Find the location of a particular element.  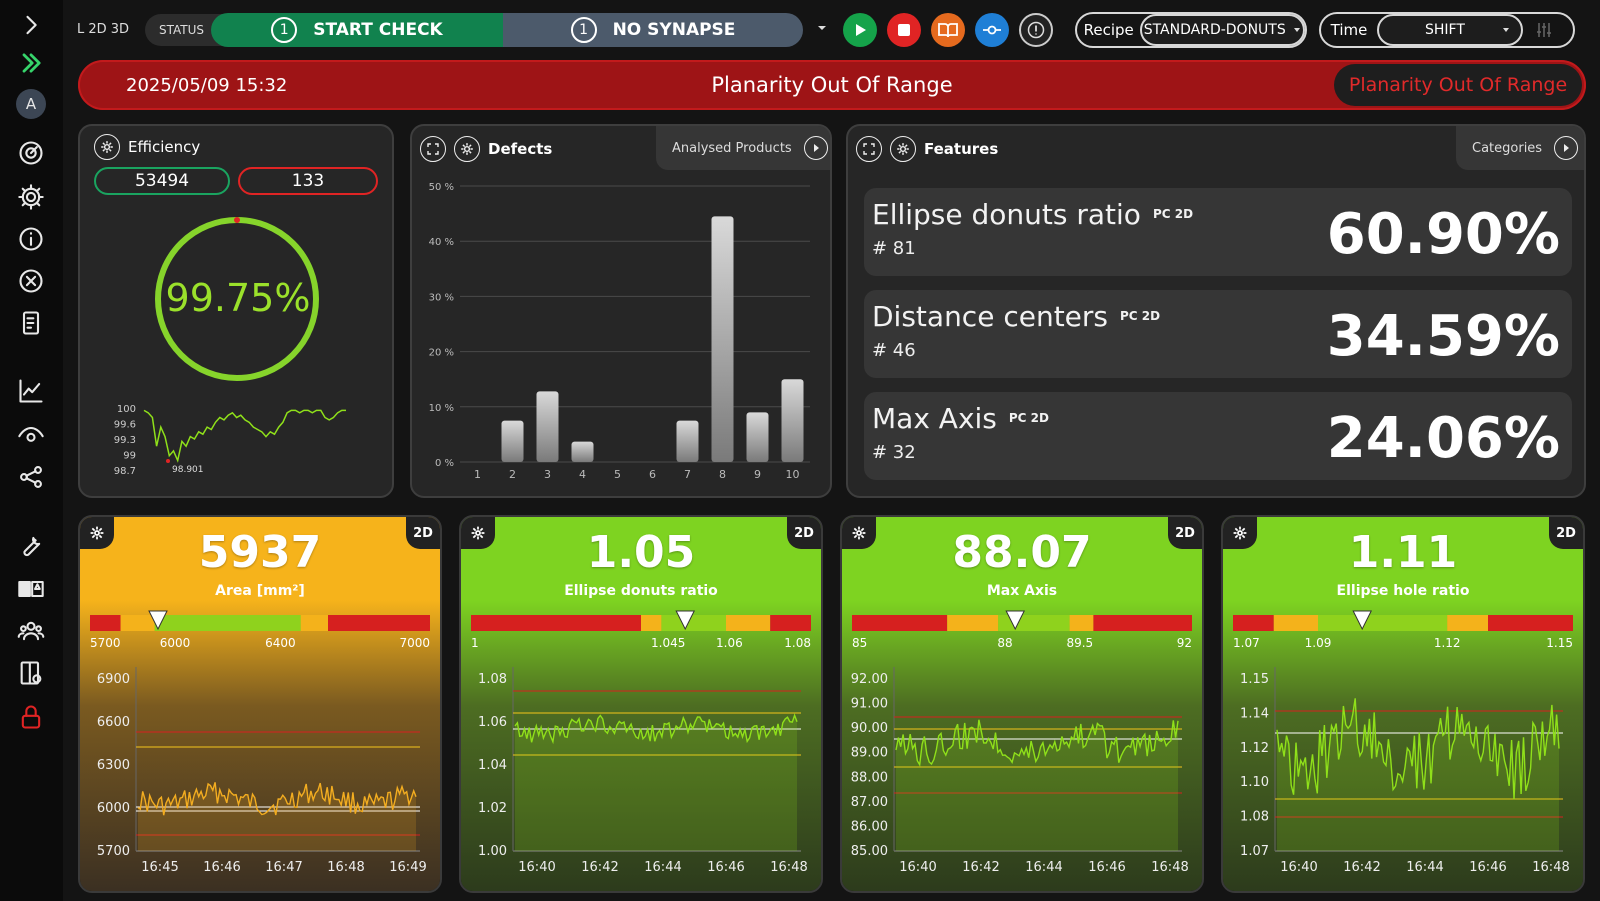

features-title: Features is located at coordinates (961, 149).